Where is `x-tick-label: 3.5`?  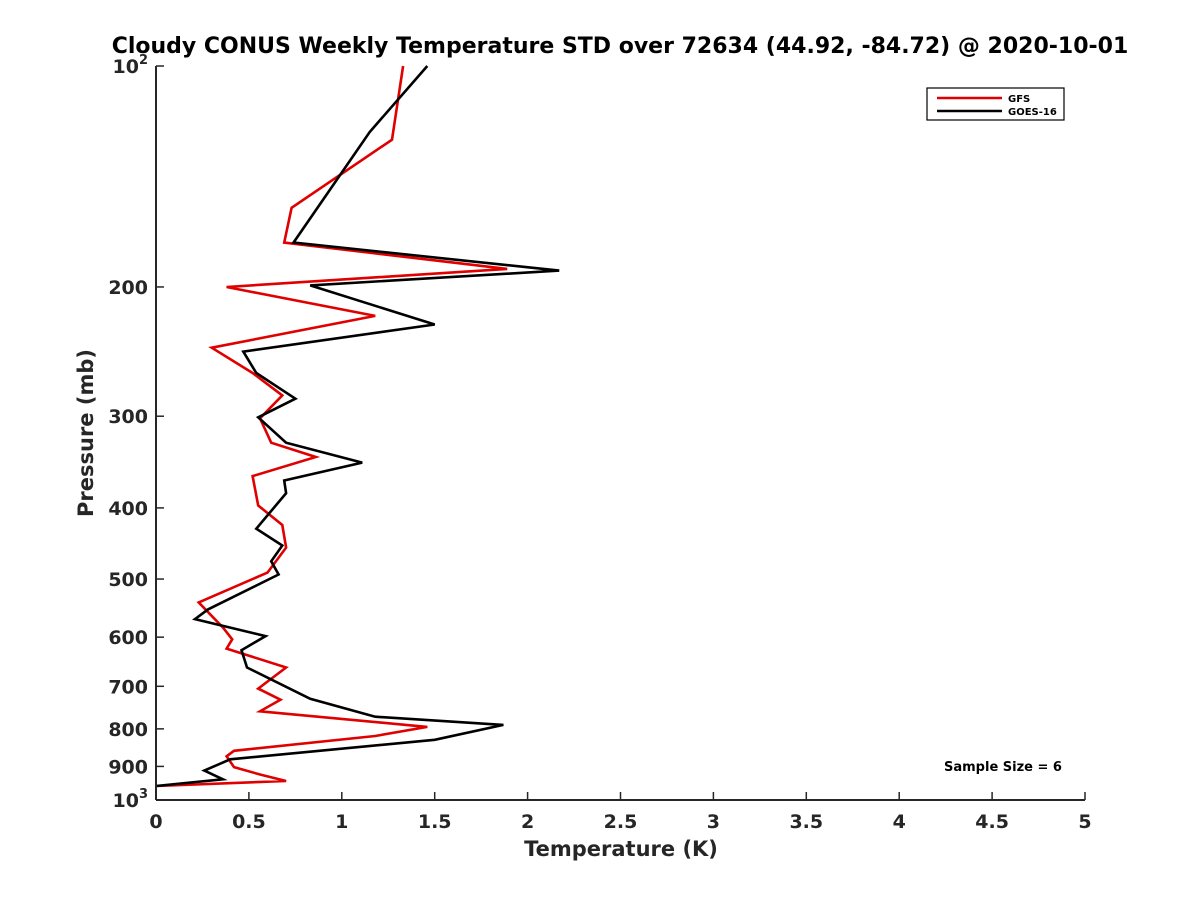 x-tick-label: 3.5 is located at coordinates (806, 822).